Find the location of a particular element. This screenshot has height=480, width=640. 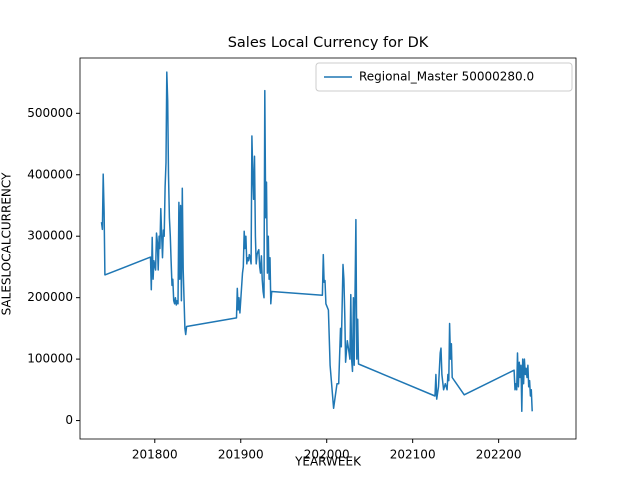

y-tick-label: 0 is located at coordinates (69, 420).